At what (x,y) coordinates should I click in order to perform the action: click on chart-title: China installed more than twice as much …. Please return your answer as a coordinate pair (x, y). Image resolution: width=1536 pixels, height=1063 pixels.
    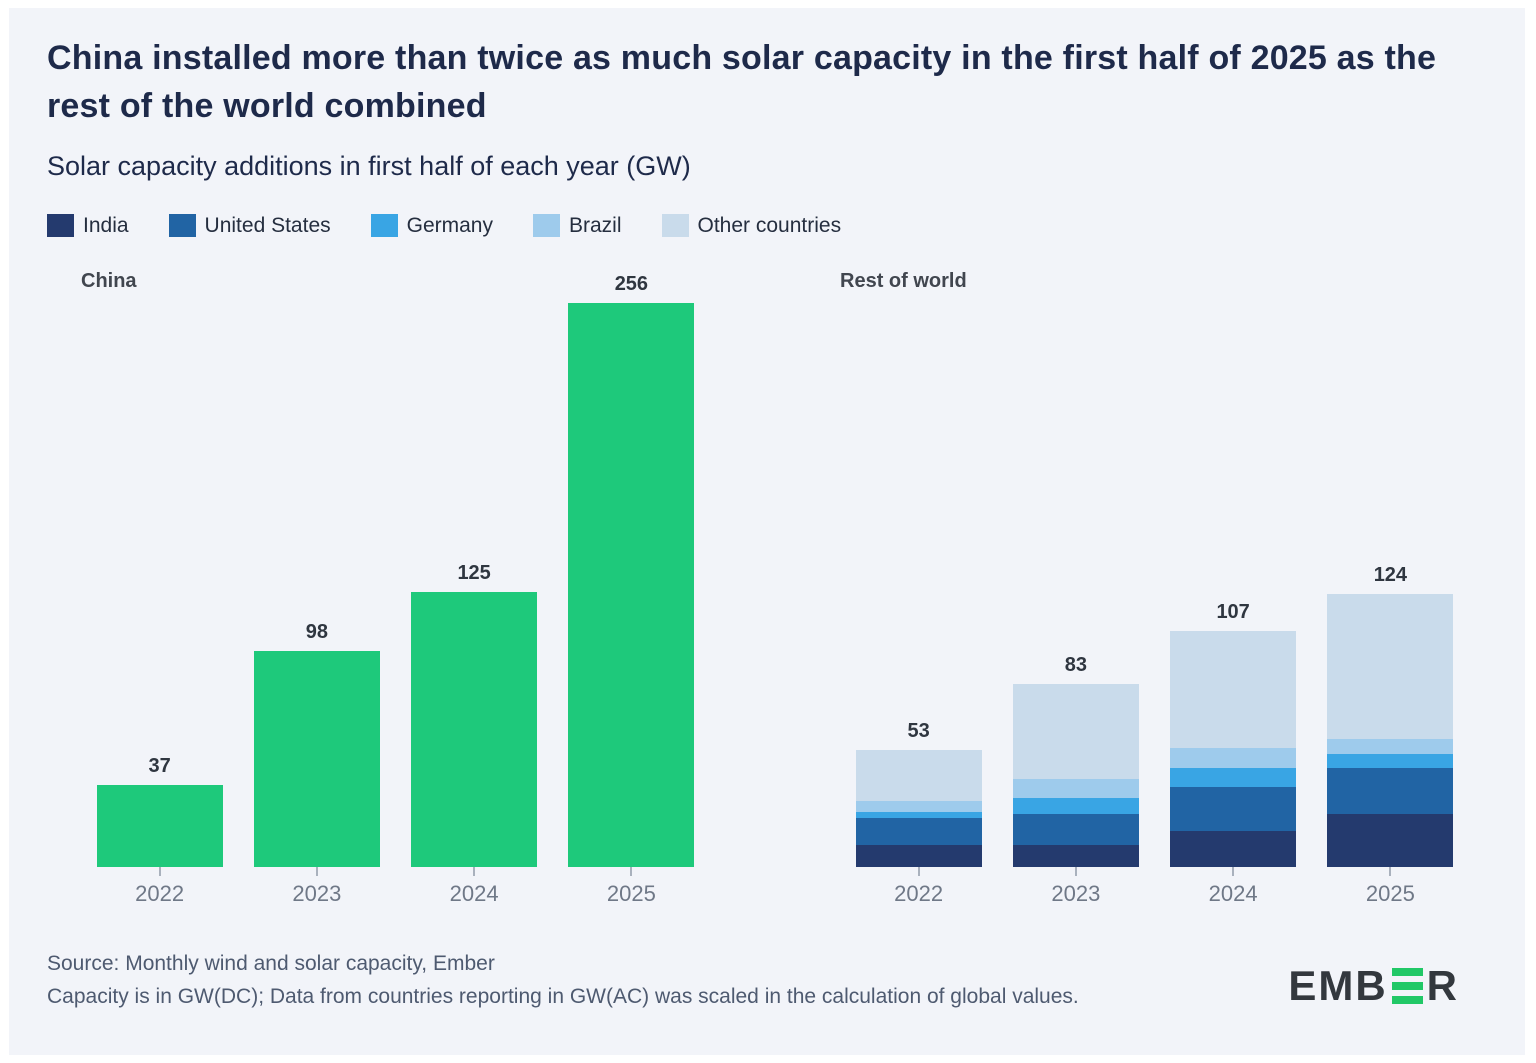
    Looking at the image, I should click on (742, 82).